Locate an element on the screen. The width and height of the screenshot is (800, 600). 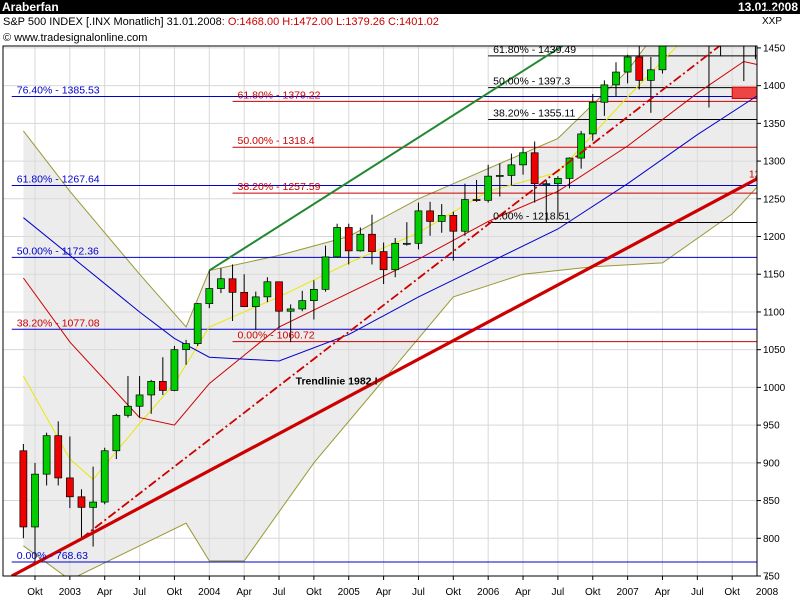
y-tick-label: 800 is located at coordinates (771, 539).